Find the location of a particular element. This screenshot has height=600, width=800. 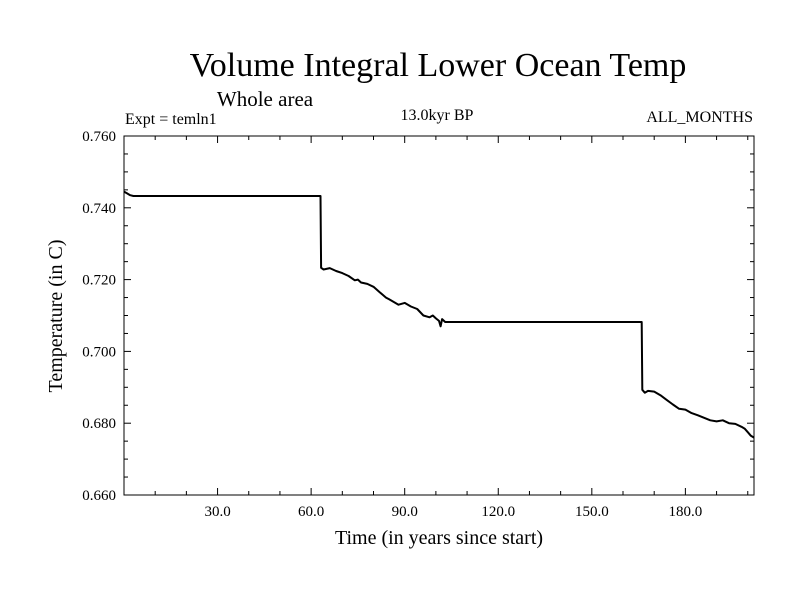

y-tick-label: 0.680 is located at coordinates (99, 424).